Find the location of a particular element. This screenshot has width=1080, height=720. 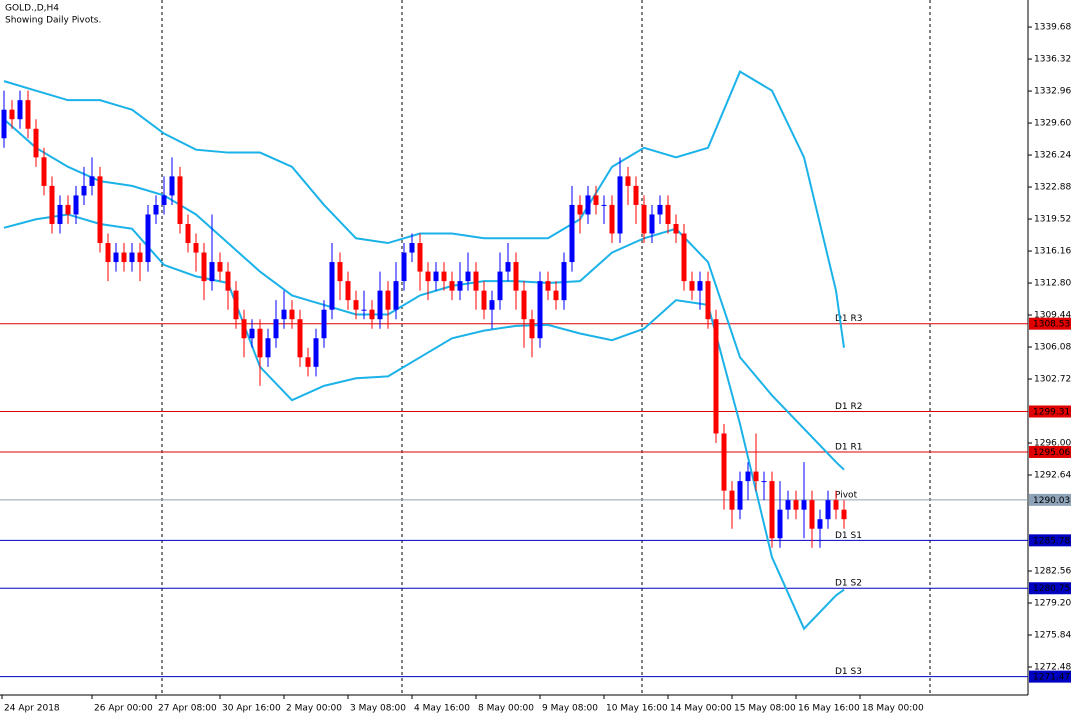

x-tick-label: 8 May 00:00 is located at coordinates (506, 709).